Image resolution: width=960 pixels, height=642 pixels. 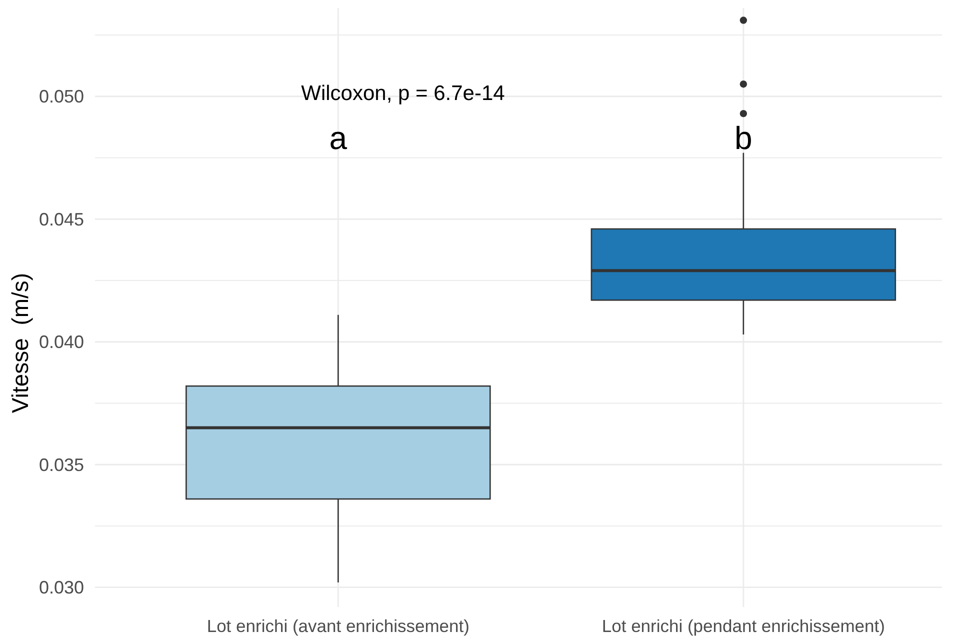 What do you see at coordinates (61, 342) in the screenshot?
I see `y-tick-label: 0.040` at bounding box center [61, 342].